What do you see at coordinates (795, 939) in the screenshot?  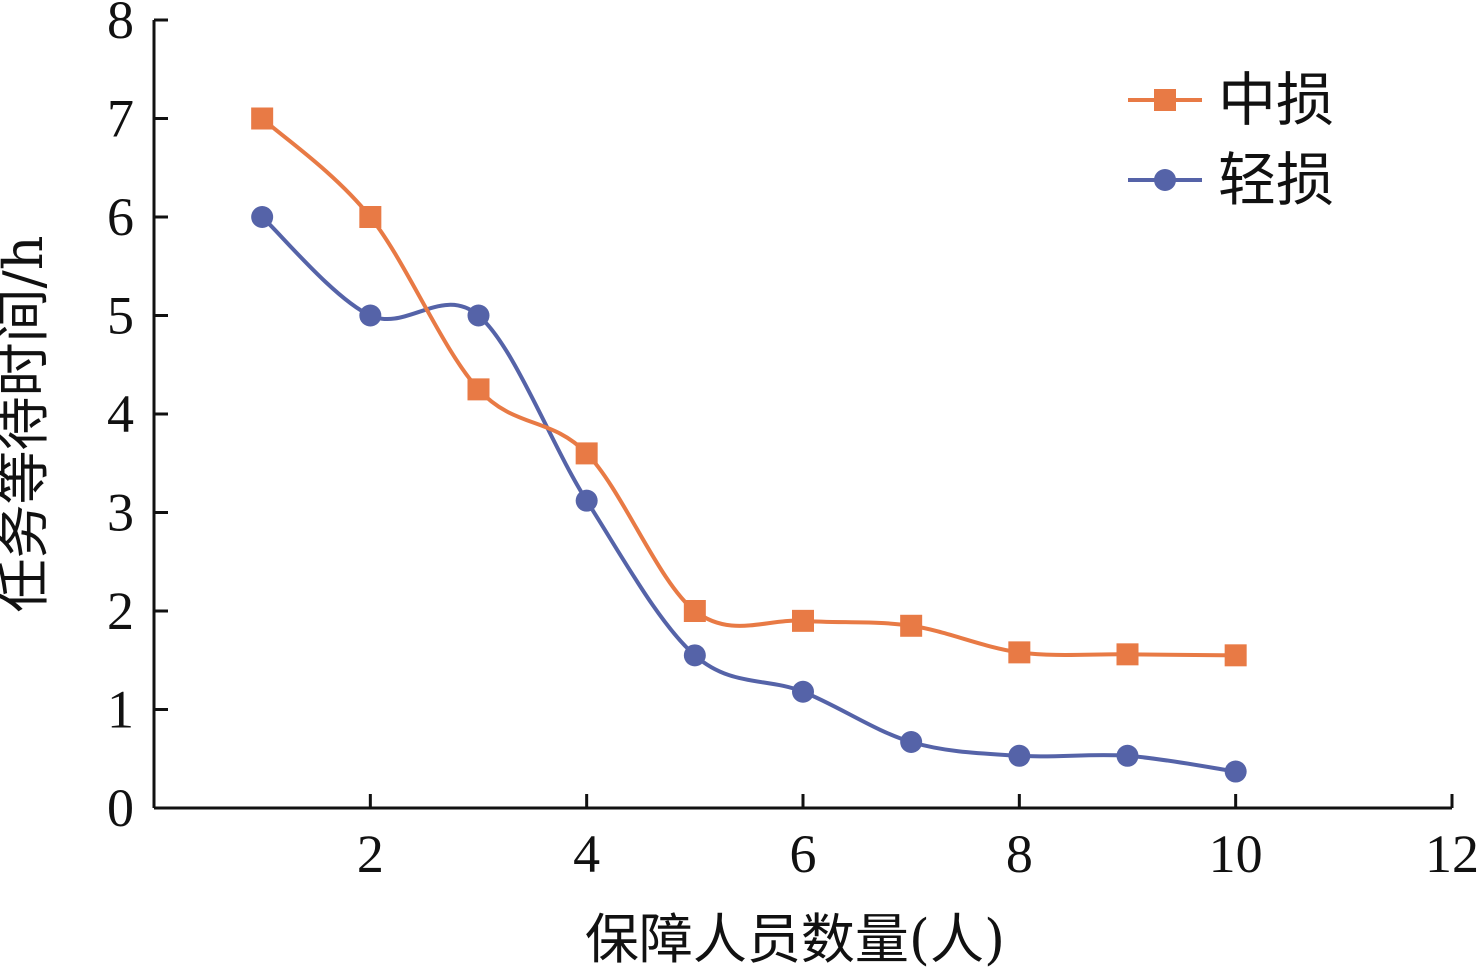 I see `x-axis-title: 保障人员数量(人)` at bounding box center [795, 939].